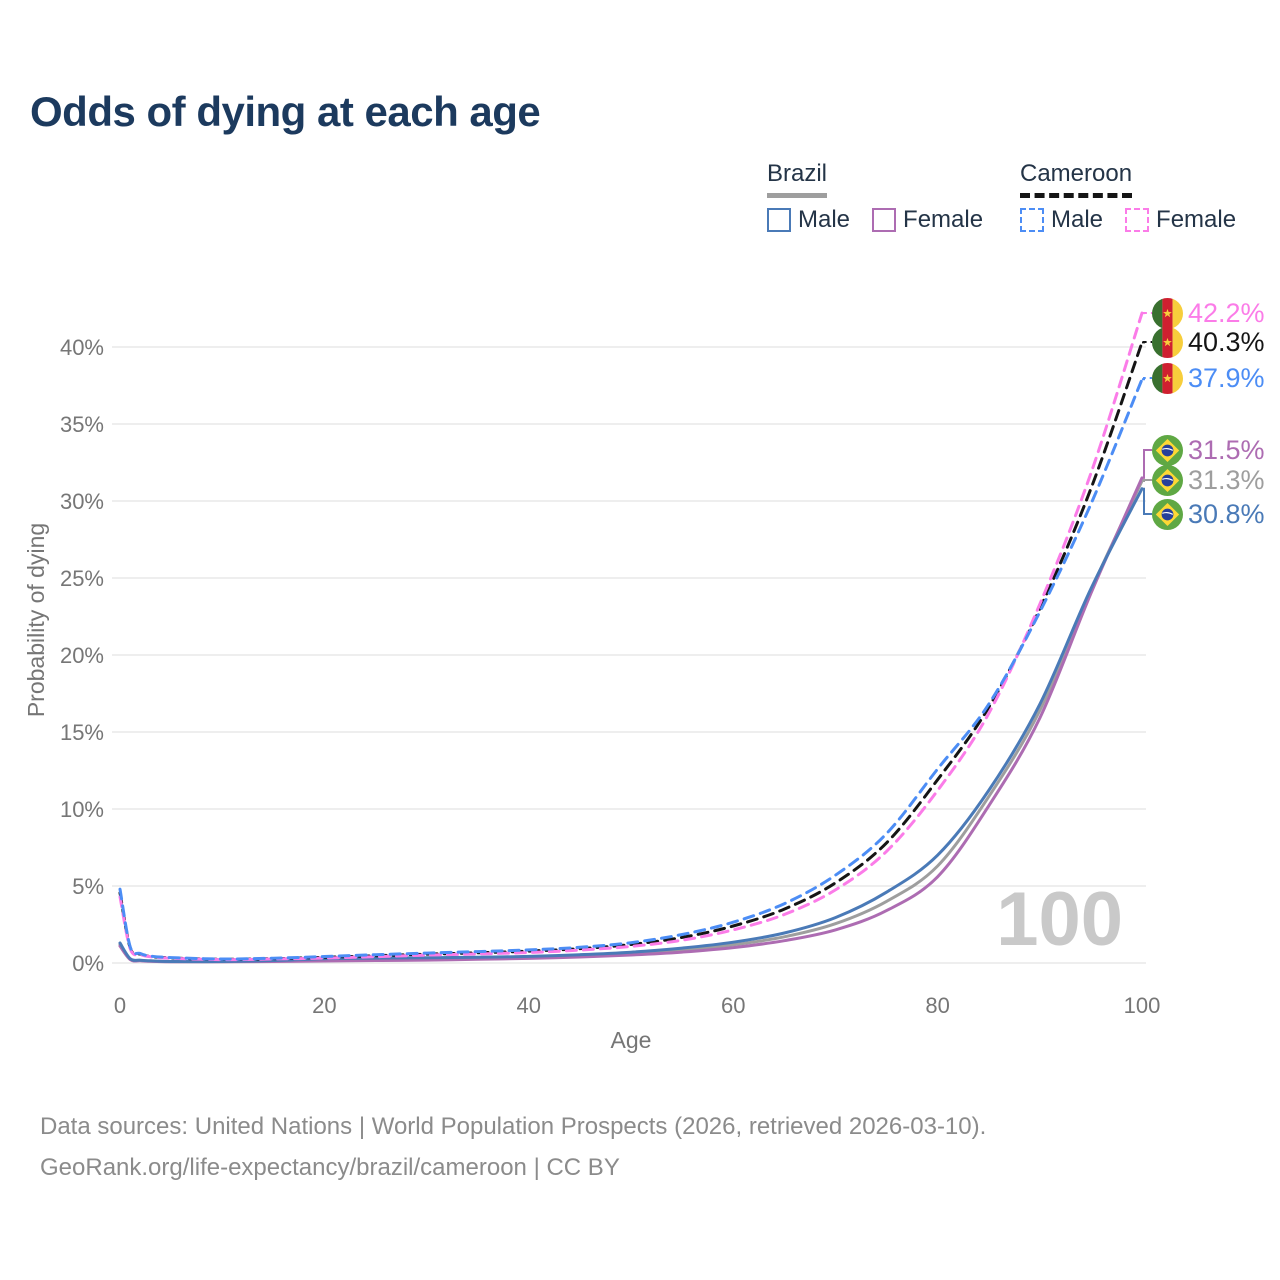 Image resolution: width=1280 pixels, height=1280 pixels. Describe the element at coordinates (82, 732) in the screenshot. I see `y-tick-label: 15%` at that location.